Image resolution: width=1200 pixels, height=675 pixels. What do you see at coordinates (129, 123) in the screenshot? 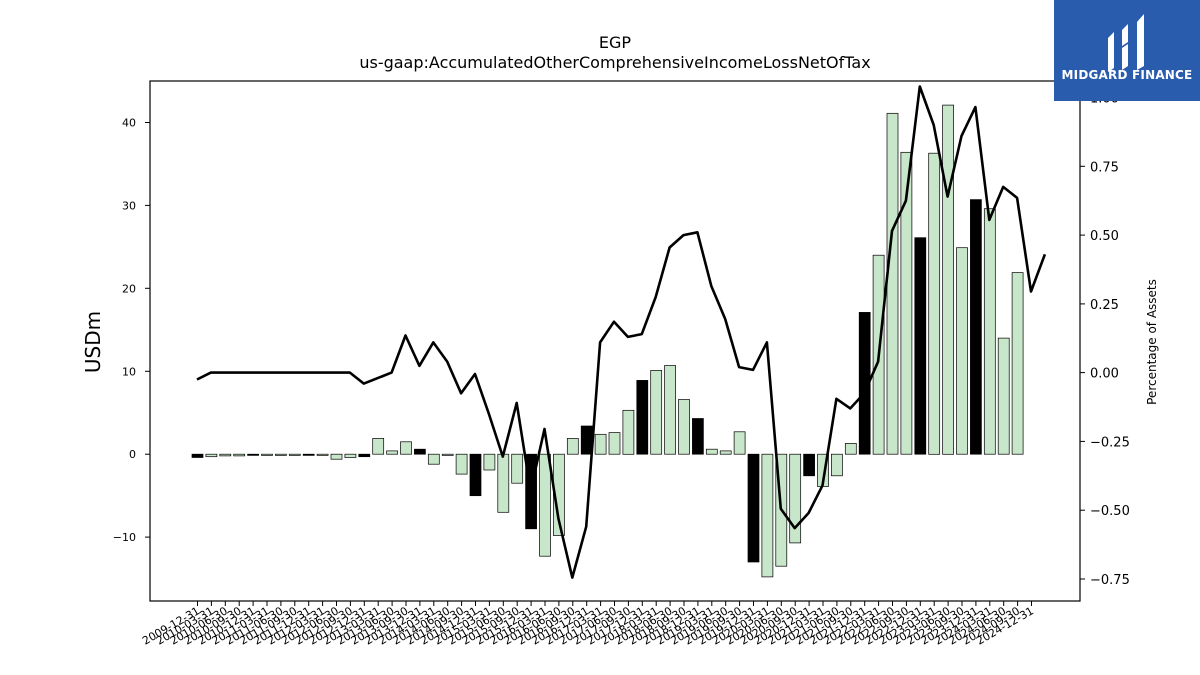
I see `y-tick-label: 40` at bounding box center [129, 123].